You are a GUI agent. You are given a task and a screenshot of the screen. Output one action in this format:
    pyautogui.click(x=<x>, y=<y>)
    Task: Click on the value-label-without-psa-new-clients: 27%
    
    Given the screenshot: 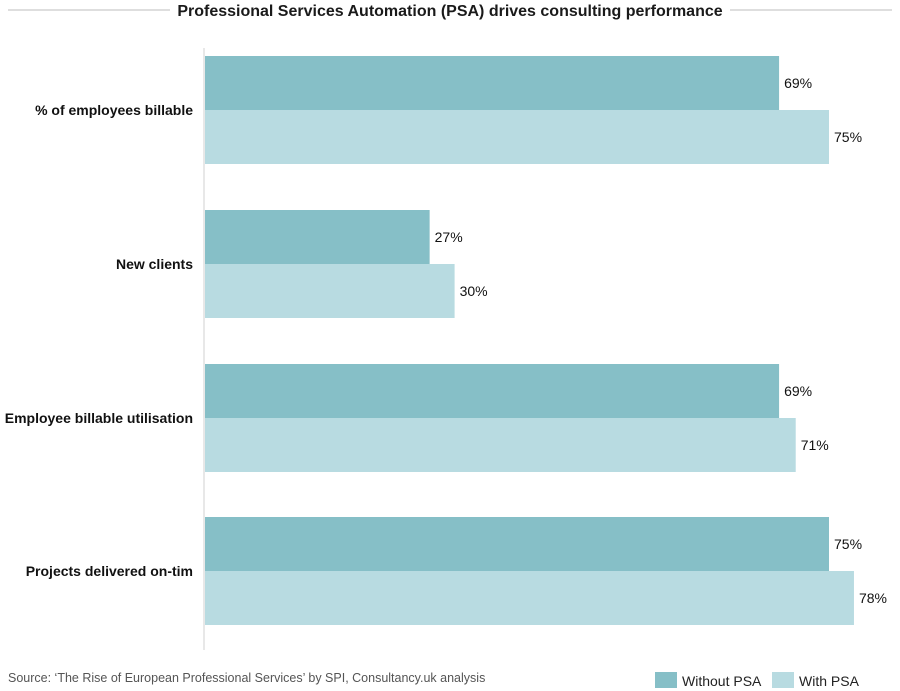 What is the action you would take?
    pyautogui.click(x=449, y=237)
    